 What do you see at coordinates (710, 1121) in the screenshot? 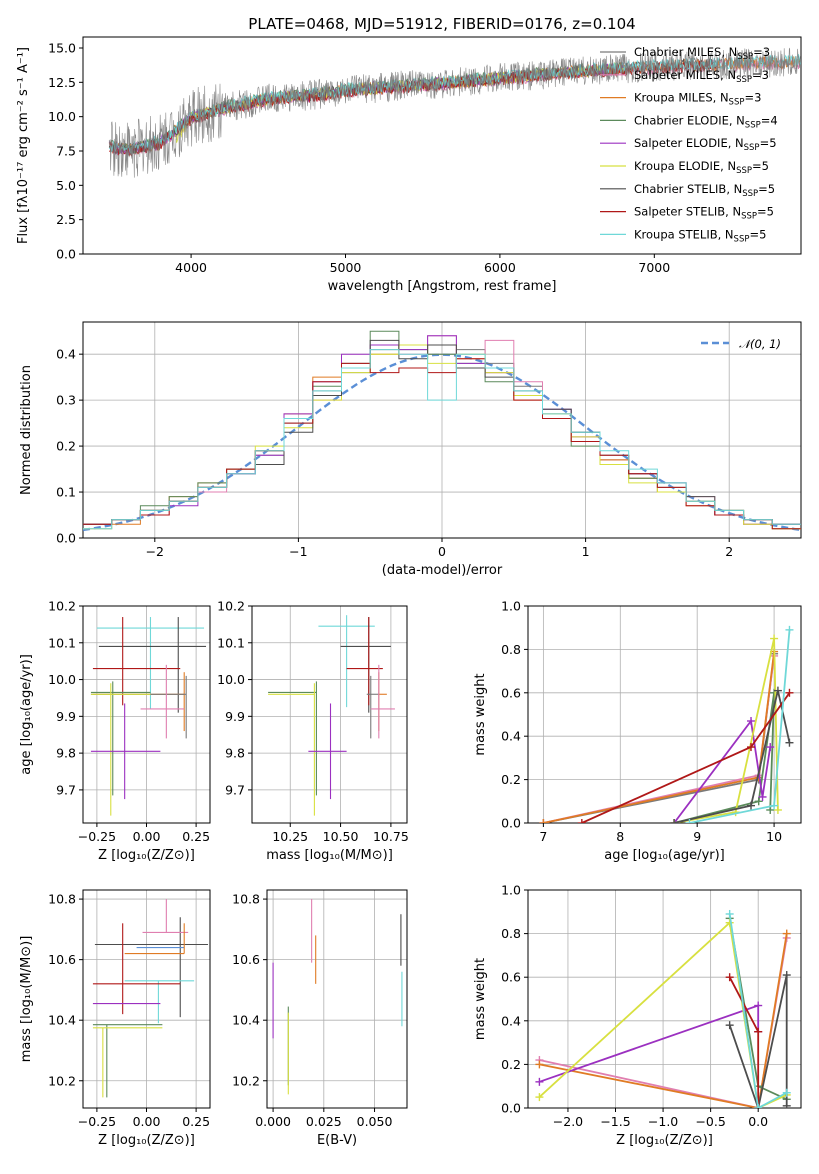
I see `x-tick-label: −0.5` at bounding box center [710, 1121].